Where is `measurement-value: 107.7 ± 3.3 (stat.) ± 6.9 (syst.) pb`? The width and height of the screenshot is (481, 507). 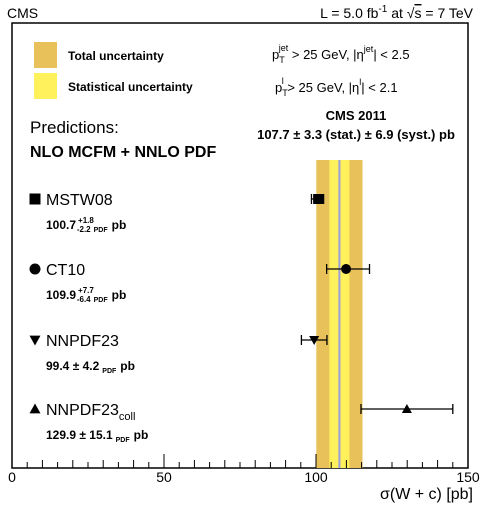 measurement-value: 107.7 ± 3.3 (stat.) ± 6.9 (syst.) pb is located at coordinates (356, 134).